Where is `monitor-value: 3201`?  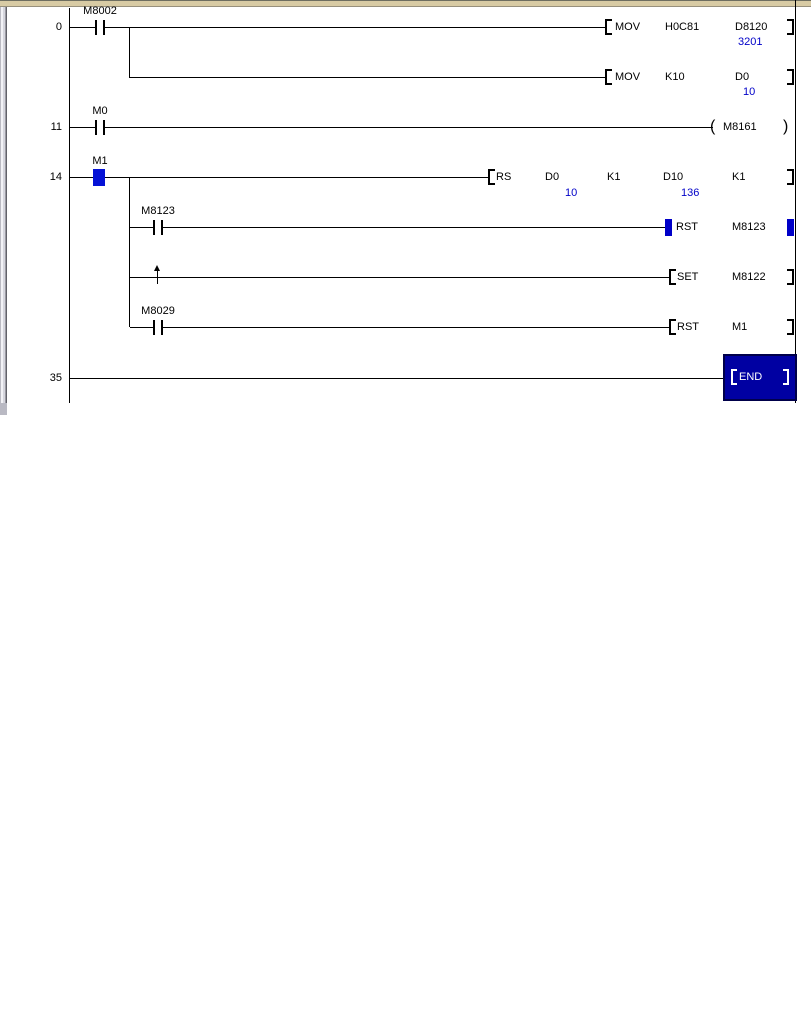
monitor-value: 3201 is located at coordinates (750, 42).